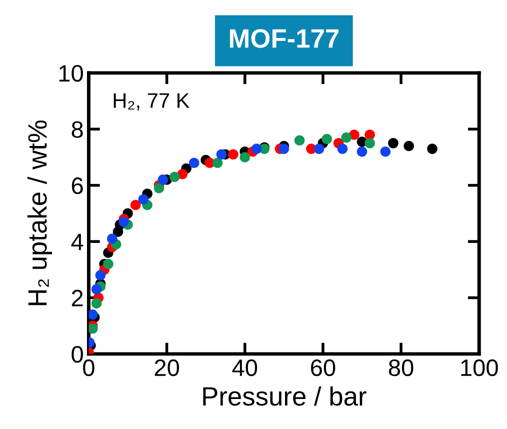 This screenshot has height=429, width=507. I want to click on y-tick-label: 4, so click(77, 242).